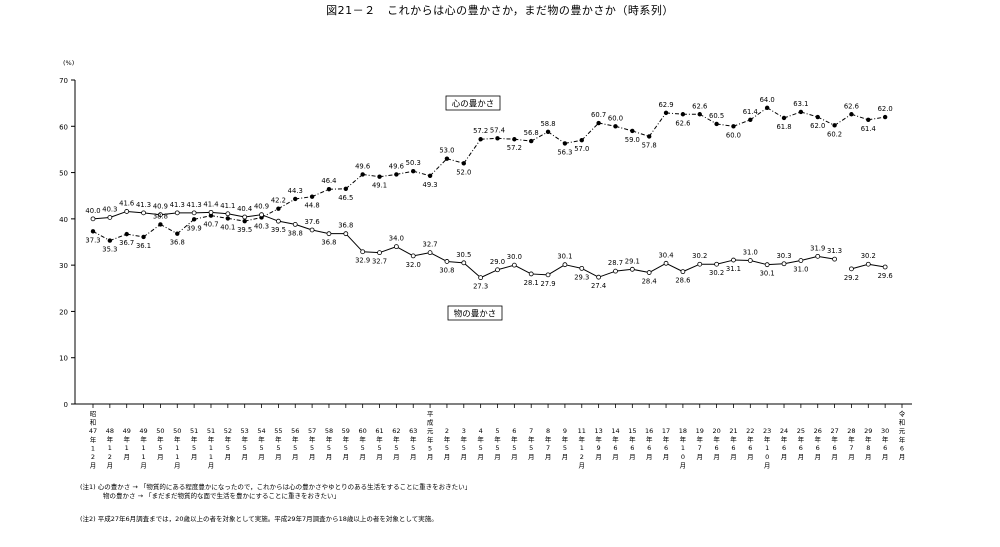 Image resolution: width=1000 pixels, height=547 pixels. Describe the element at coordinates (800, 104) in the screenshot. I see `data-label: 63.1` at that location.